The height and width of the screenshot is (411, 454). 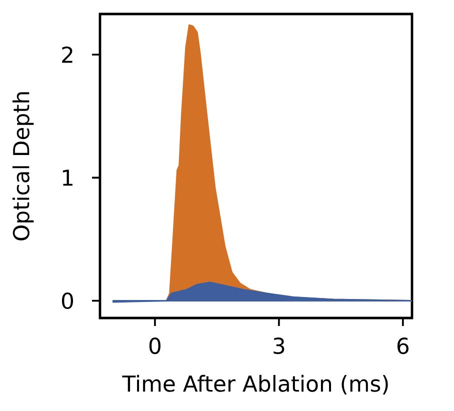 I want to click on y-tick-label: 0, so click(x=68, y=301).